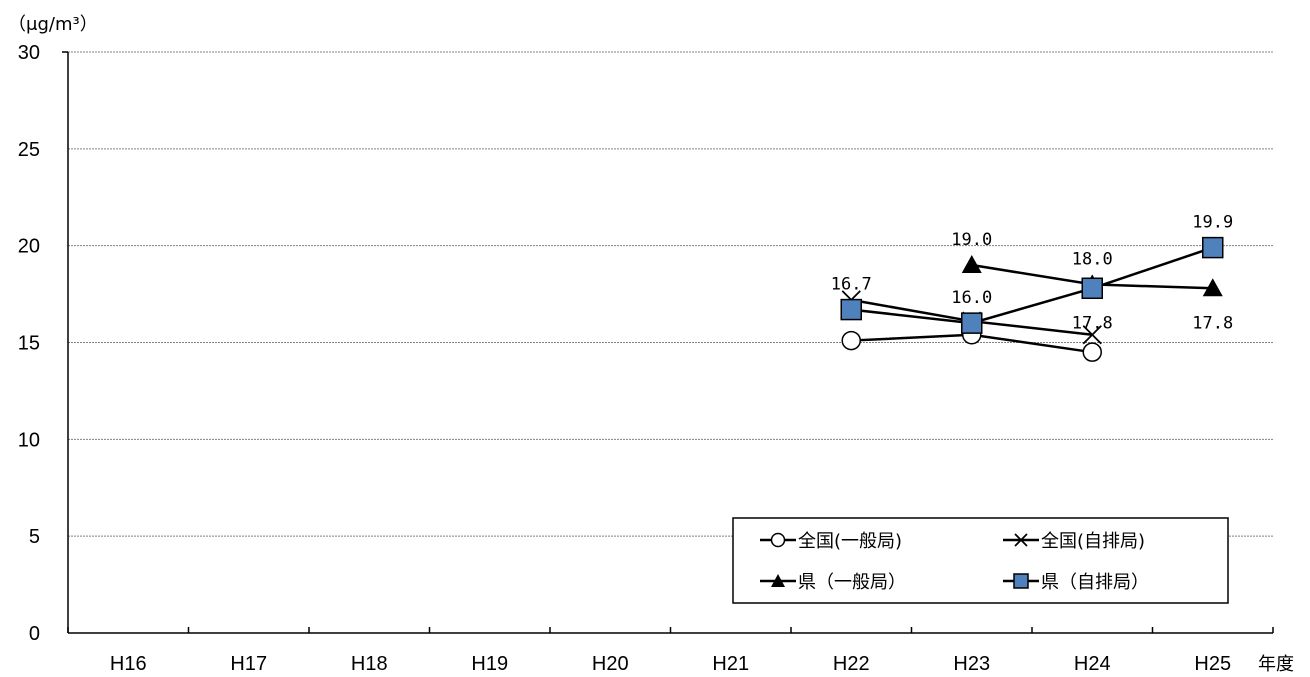 The width and height of the screenshot is (1310, 677). I want to click on legend-entry: 県（一般局）, so click(833, 582).